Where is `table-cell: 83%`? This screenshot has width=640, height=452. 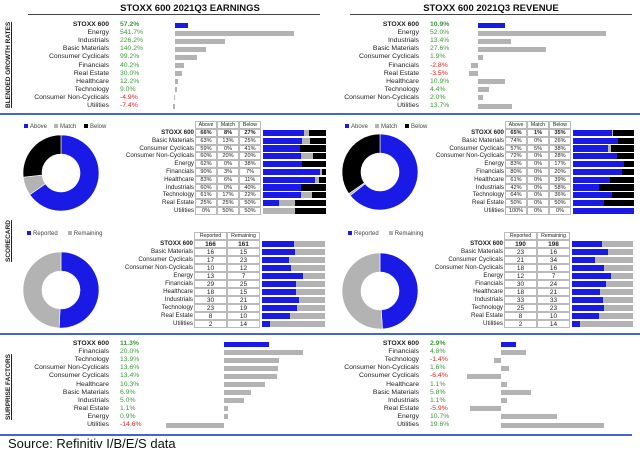 table-cell: 83% is located at coordinates (206, 179).